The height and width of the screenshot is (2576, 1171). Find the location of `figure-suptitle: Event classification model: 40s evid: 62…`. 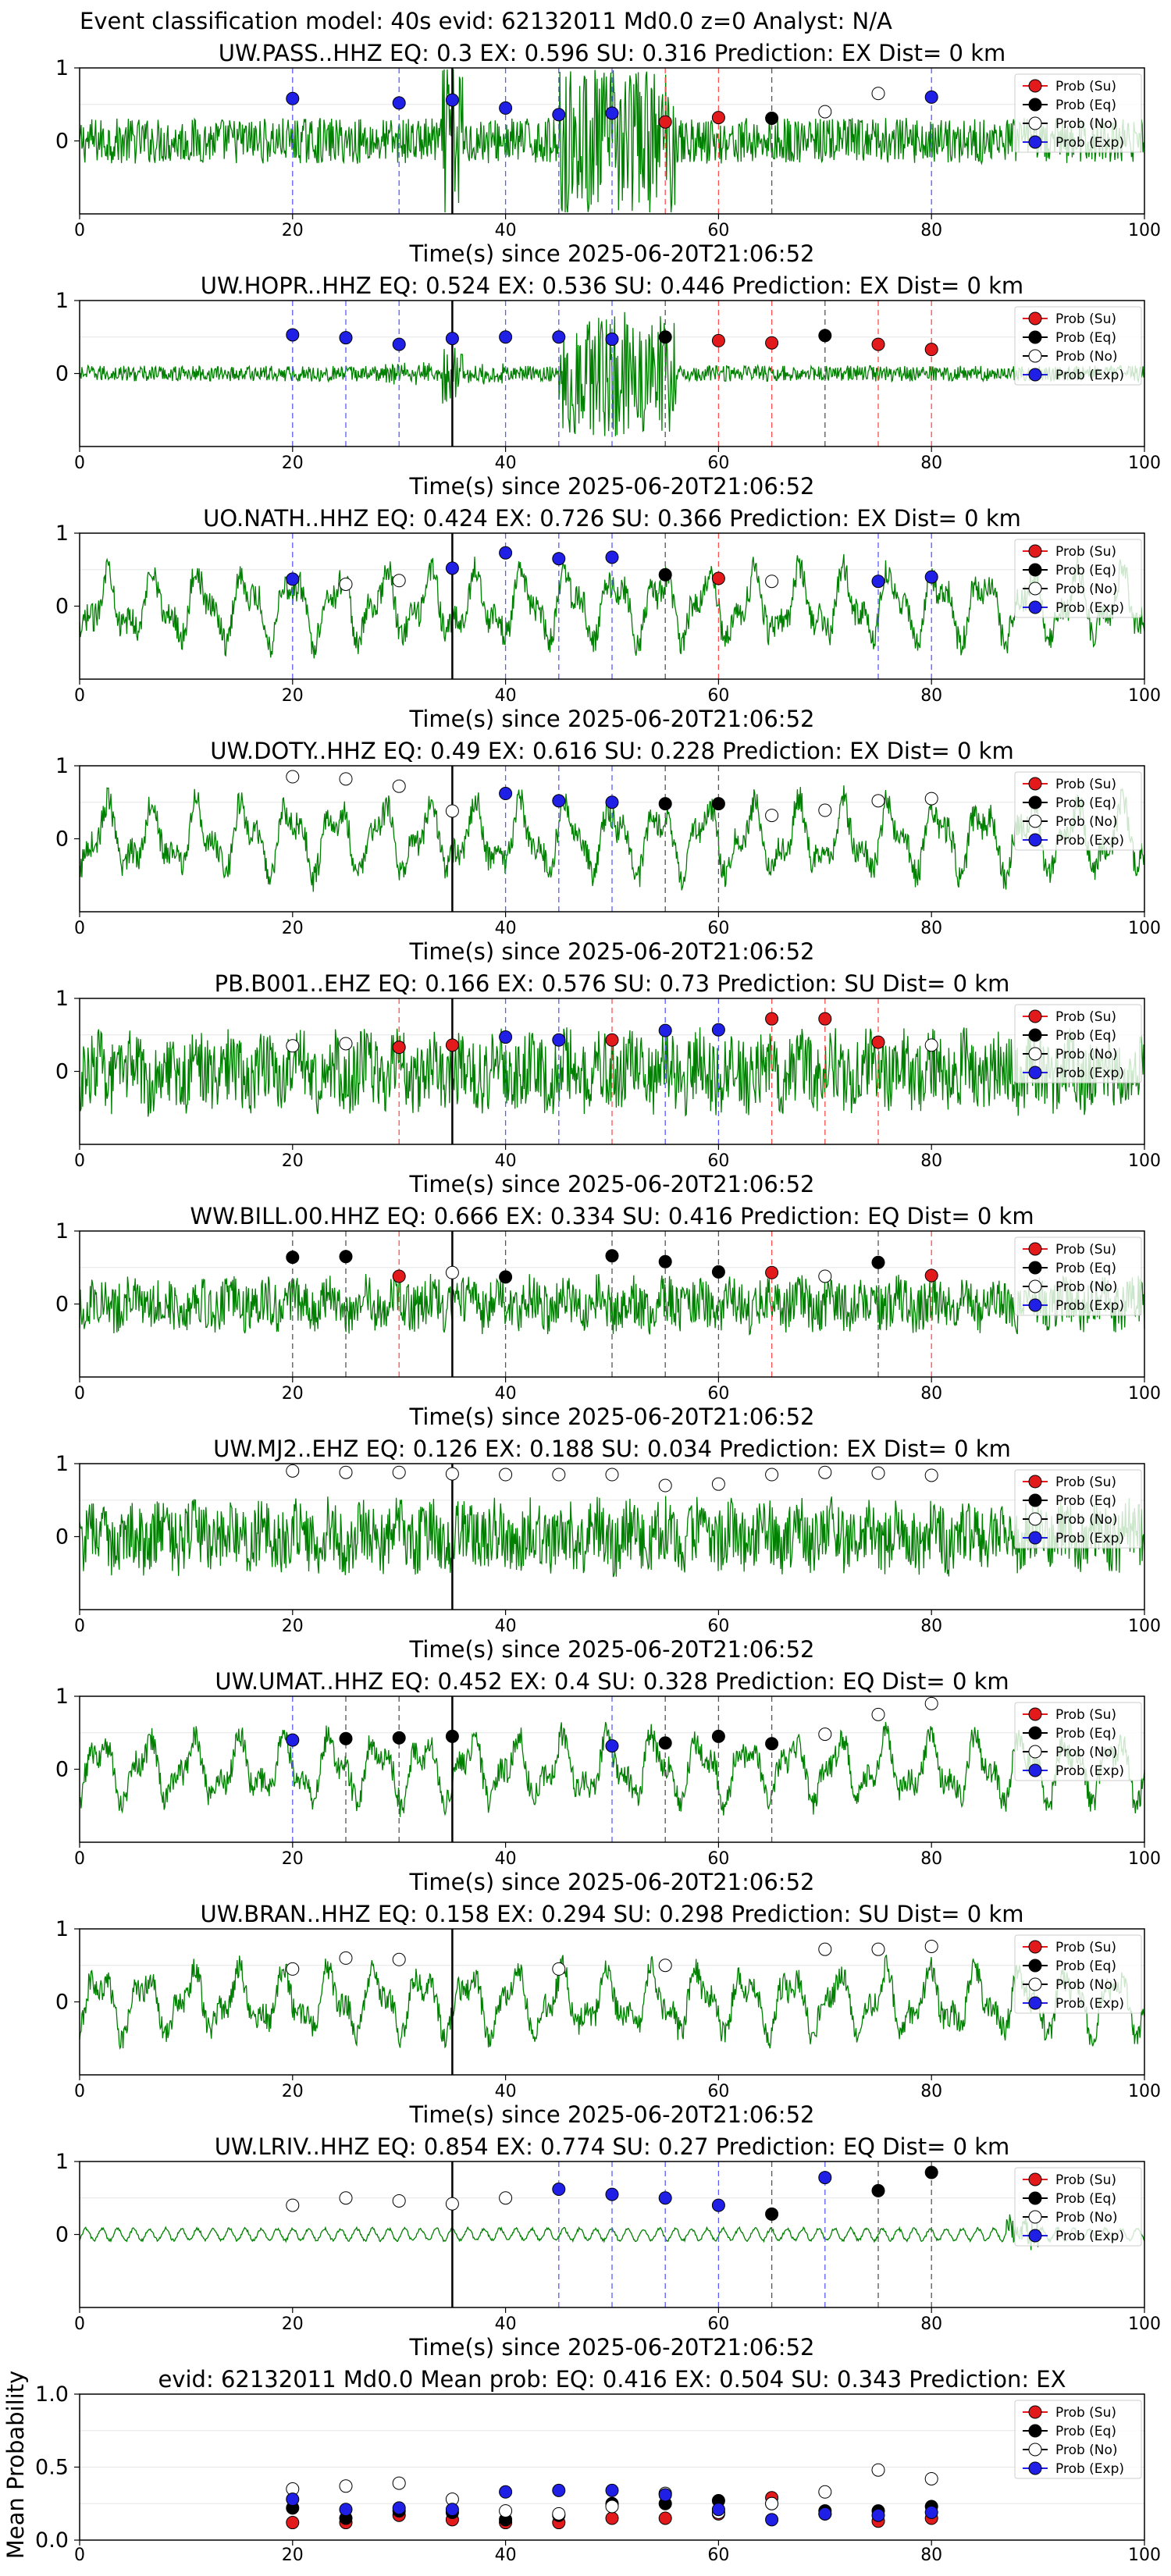

figure-suptitle: Event classification model: 40s evid: 62… is located at coordinates (486, 21).